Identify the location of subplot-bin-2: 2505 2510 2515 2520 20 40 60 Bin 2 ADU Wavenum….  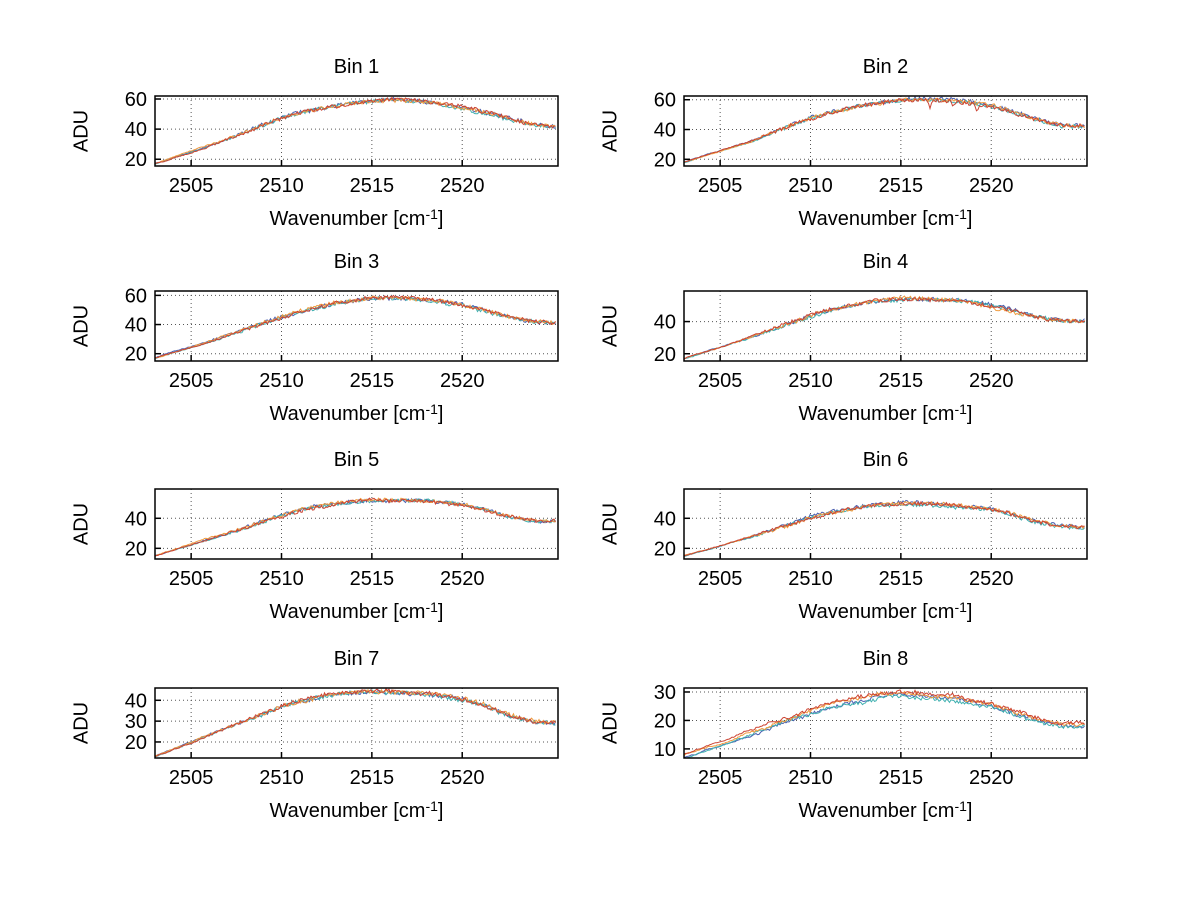
(849, 151).